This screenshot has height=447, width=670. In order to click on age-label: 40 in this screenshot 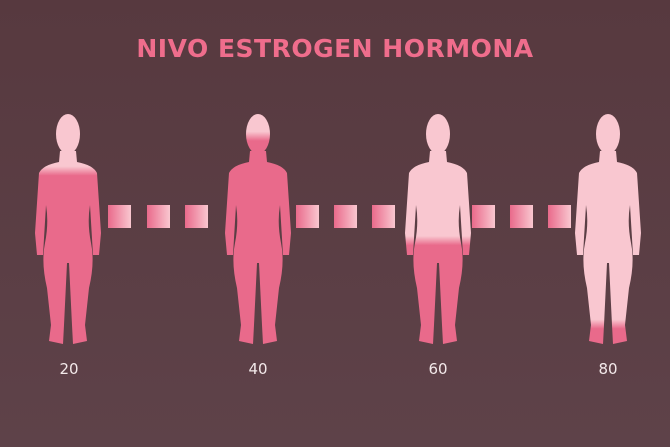, I will do `click(258, 369)`.